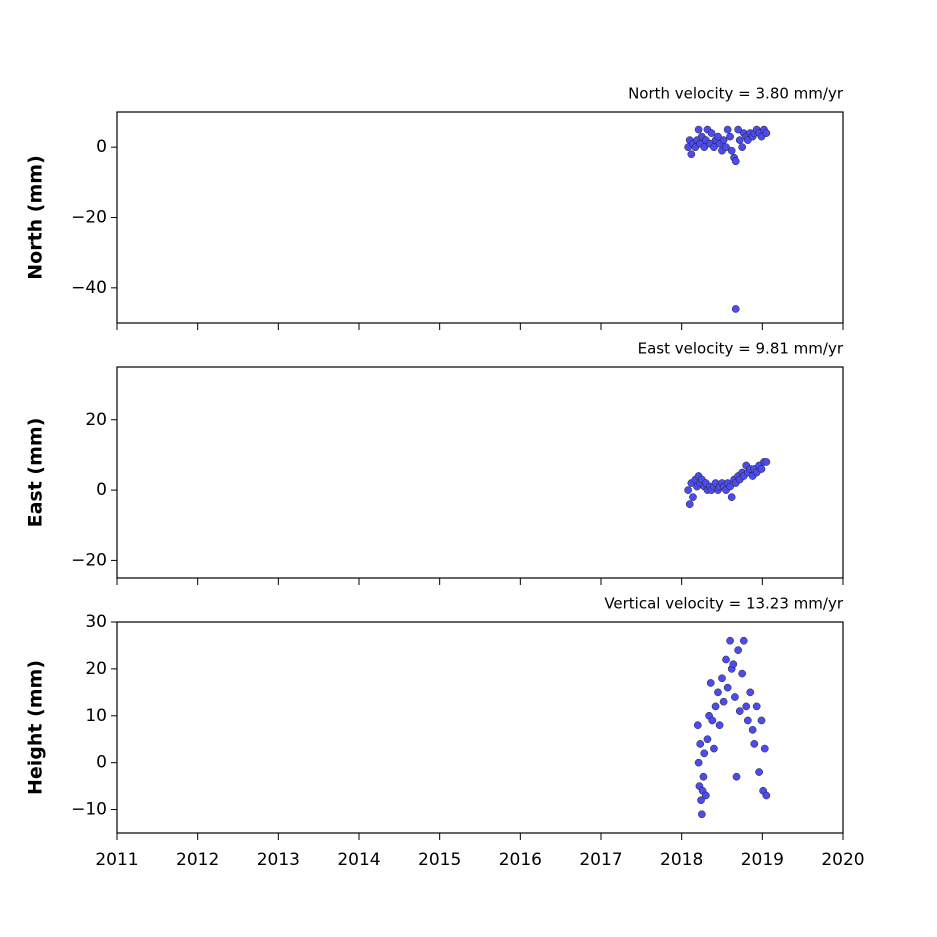 This screenshot has width=937, height=937. What do you see at coordinates (36, 473) in the screenshot?
I see `y-axis-label: East (mm)` at bounding box center [36, 473].